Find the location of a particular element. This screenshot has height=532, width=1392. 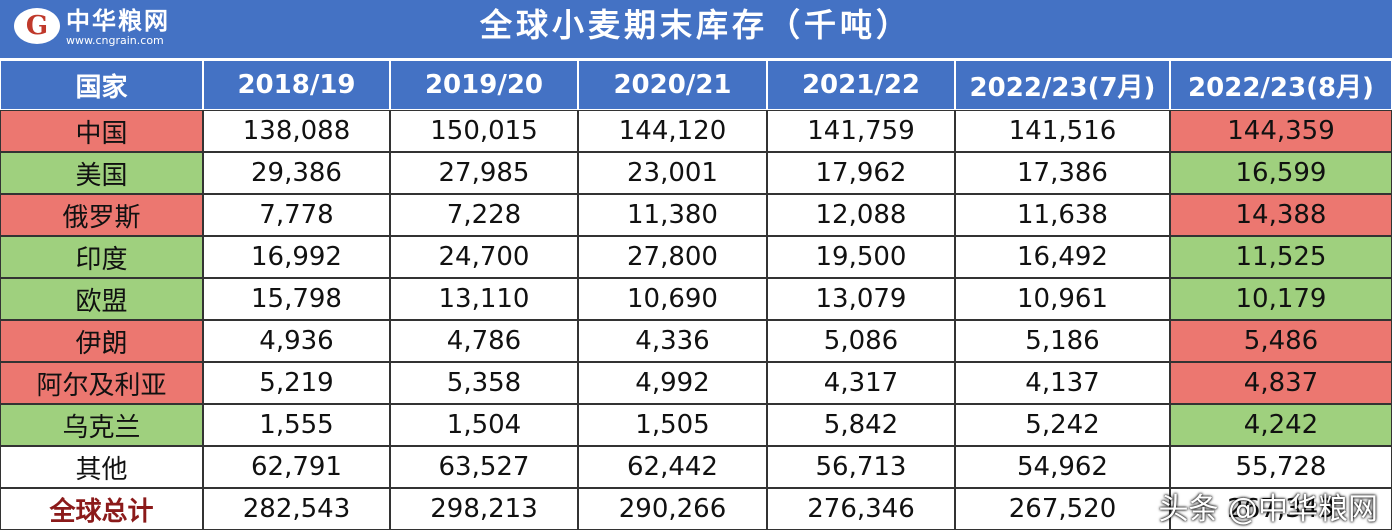

table-cell: 4,242 is located at coordinates (1281, 425).